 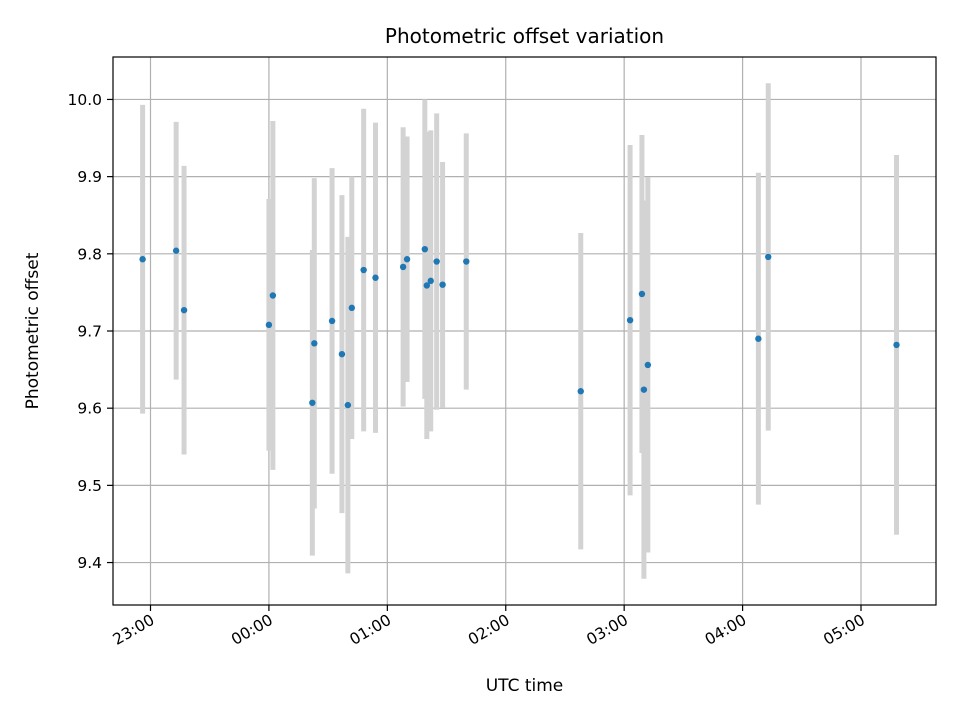 I want to click on y-tick-label: 9.8, so click(x=89, y=254).